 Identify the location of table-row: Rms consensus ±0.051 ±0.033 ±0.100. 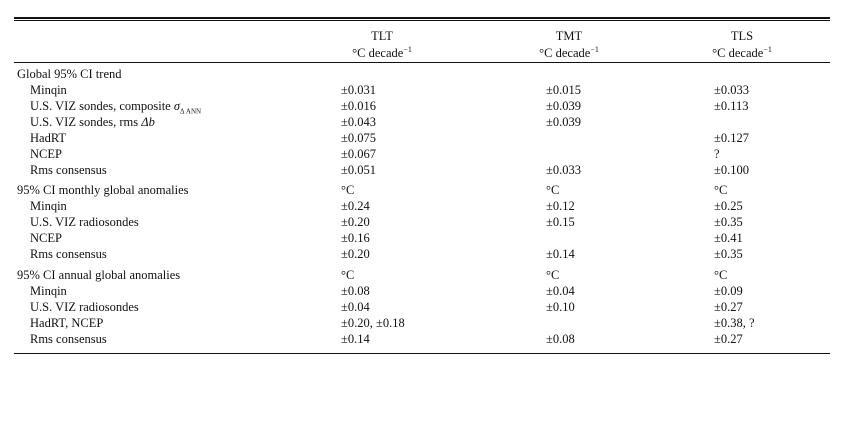
(422, 170).